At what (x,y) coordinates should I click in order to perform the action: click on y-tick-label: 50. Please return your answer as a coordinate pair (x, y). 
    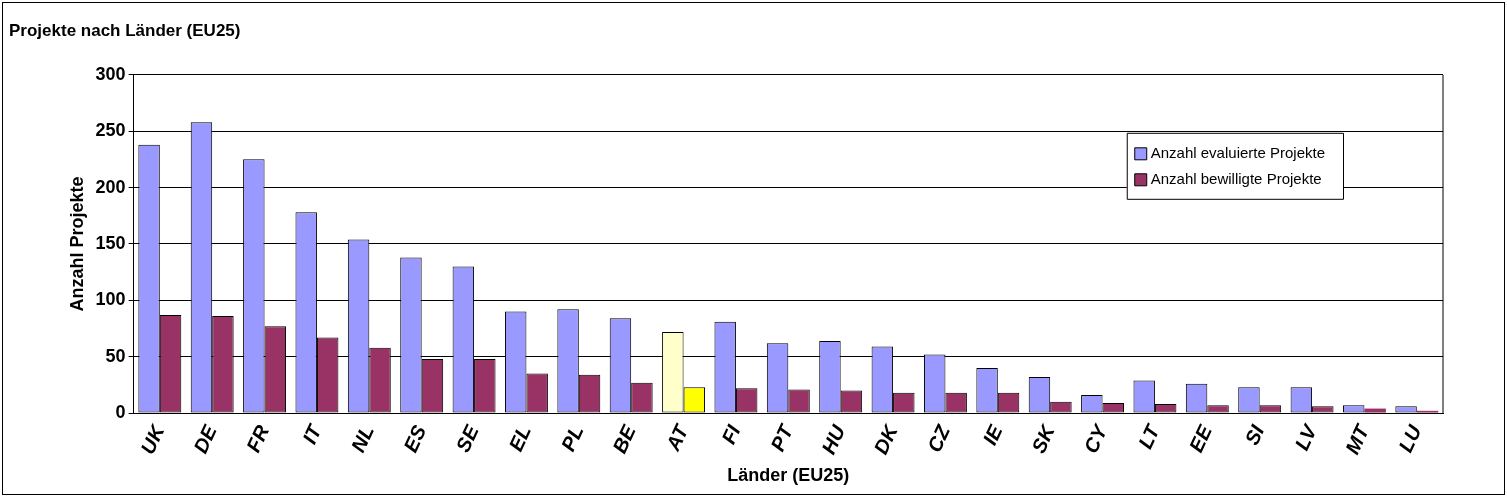
    Looking at the image, I should click on (115, 355).